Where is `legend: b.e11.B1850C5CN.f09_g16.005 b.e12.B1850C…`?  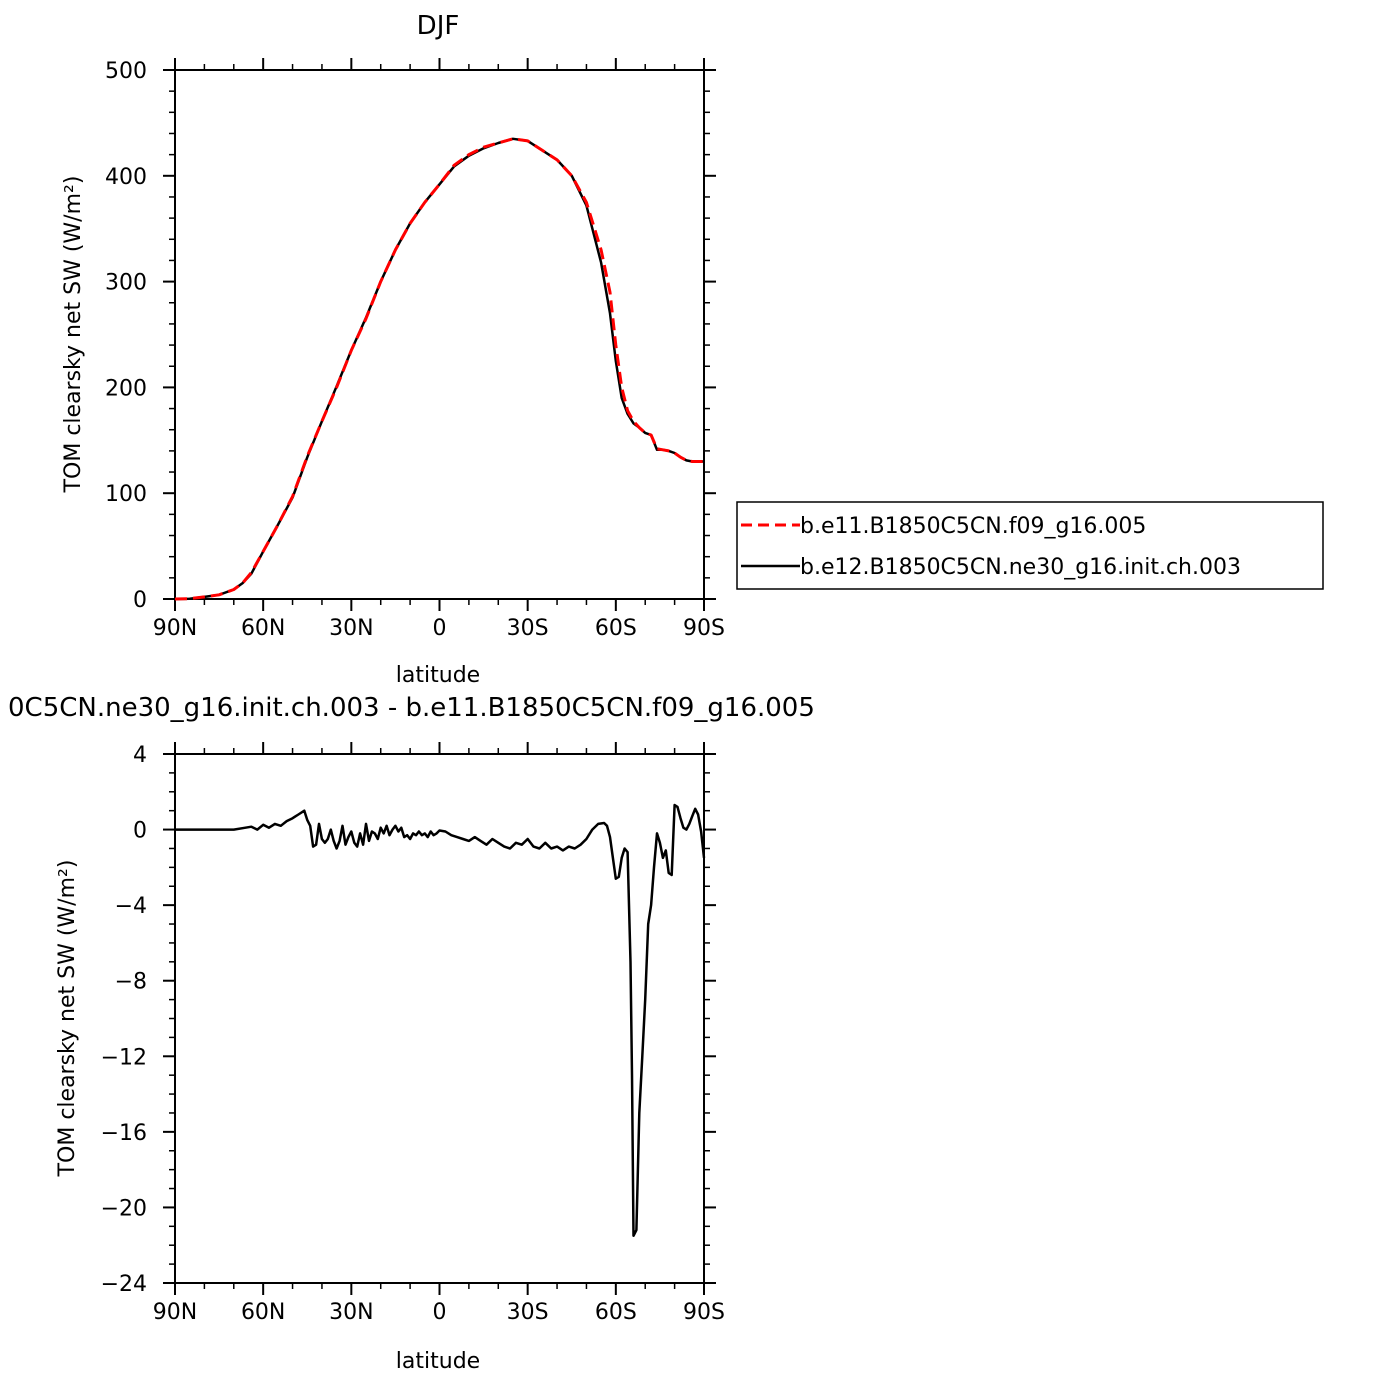 legend: b.e11.B1850C5CN.f09_g16.005 b.e12.B1850C… is located at coordinates (1030, 545).